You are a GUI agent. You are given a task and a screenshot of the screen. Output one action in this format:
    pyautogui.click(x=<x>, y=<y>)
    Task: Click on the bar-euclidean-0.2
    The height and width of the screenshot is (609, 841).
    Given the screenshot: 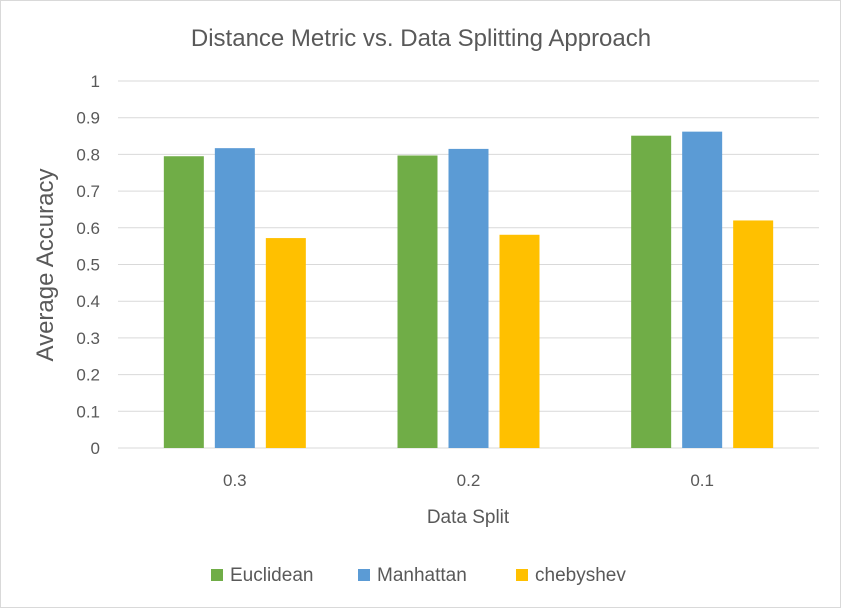 What is the action you would take?
    pyautogui.click(x=417, y=301)
    